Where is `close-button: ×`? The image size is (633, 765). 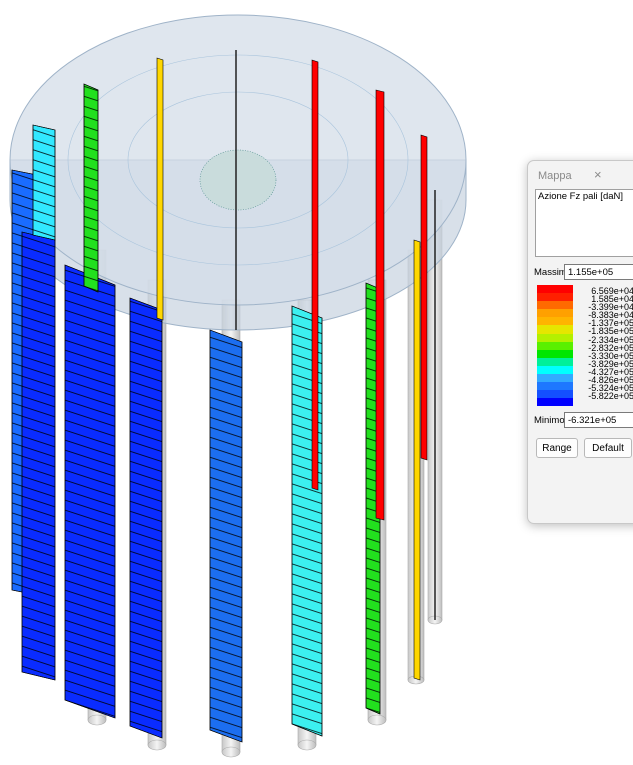 close-button: × is located at coordinates (598, 174).